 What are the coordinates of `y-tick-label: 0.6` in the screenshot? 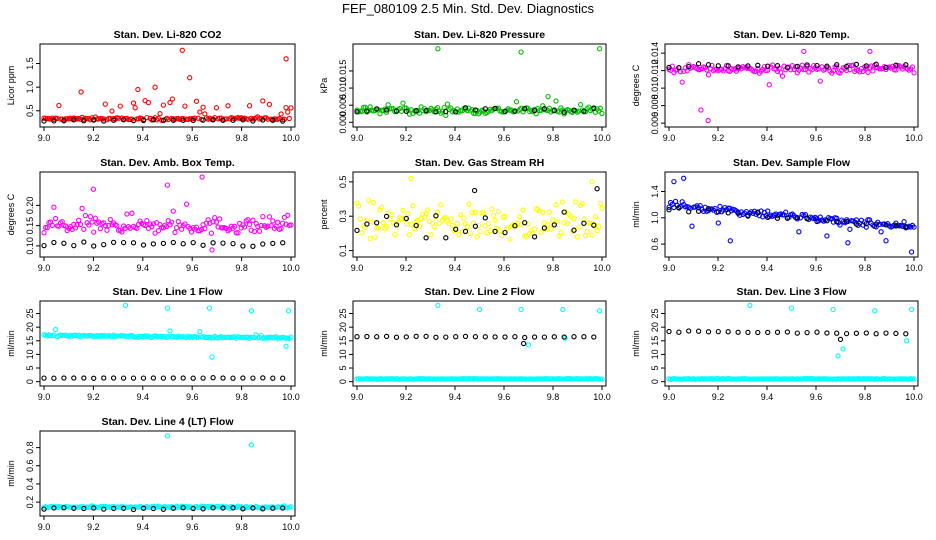 It's located at (655, 244).